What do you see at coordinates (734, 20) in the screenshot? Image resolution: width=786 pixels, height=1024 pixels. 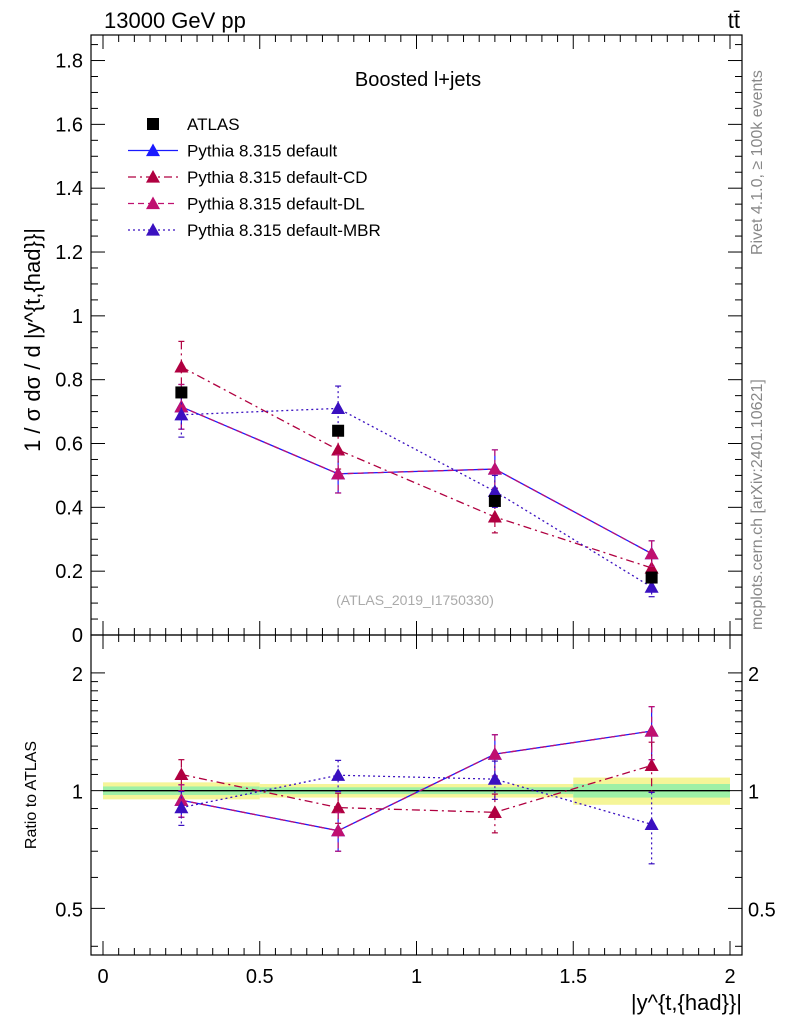 I see `process-label: tt̄` at bounding box center [734, 20].